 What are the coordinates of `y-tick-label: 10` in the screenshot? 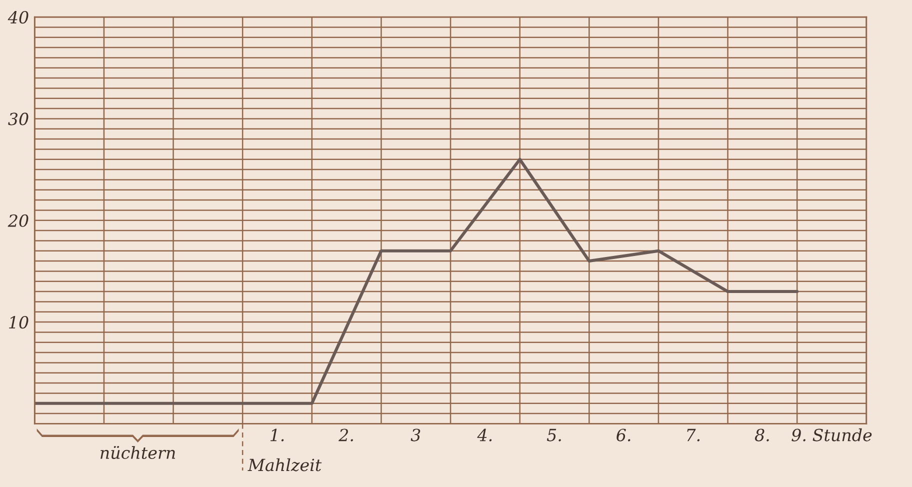 It's located at (18, 322).